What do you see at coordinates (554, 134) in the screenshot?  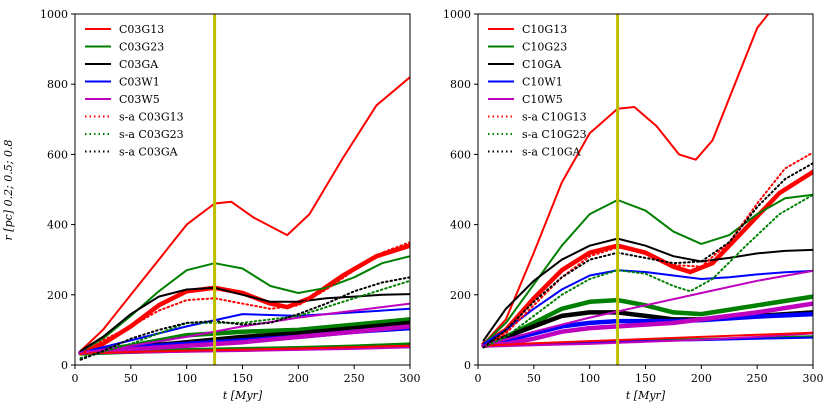 I see `legend-label: s-a C10G23` at bounding box center [554, 134].